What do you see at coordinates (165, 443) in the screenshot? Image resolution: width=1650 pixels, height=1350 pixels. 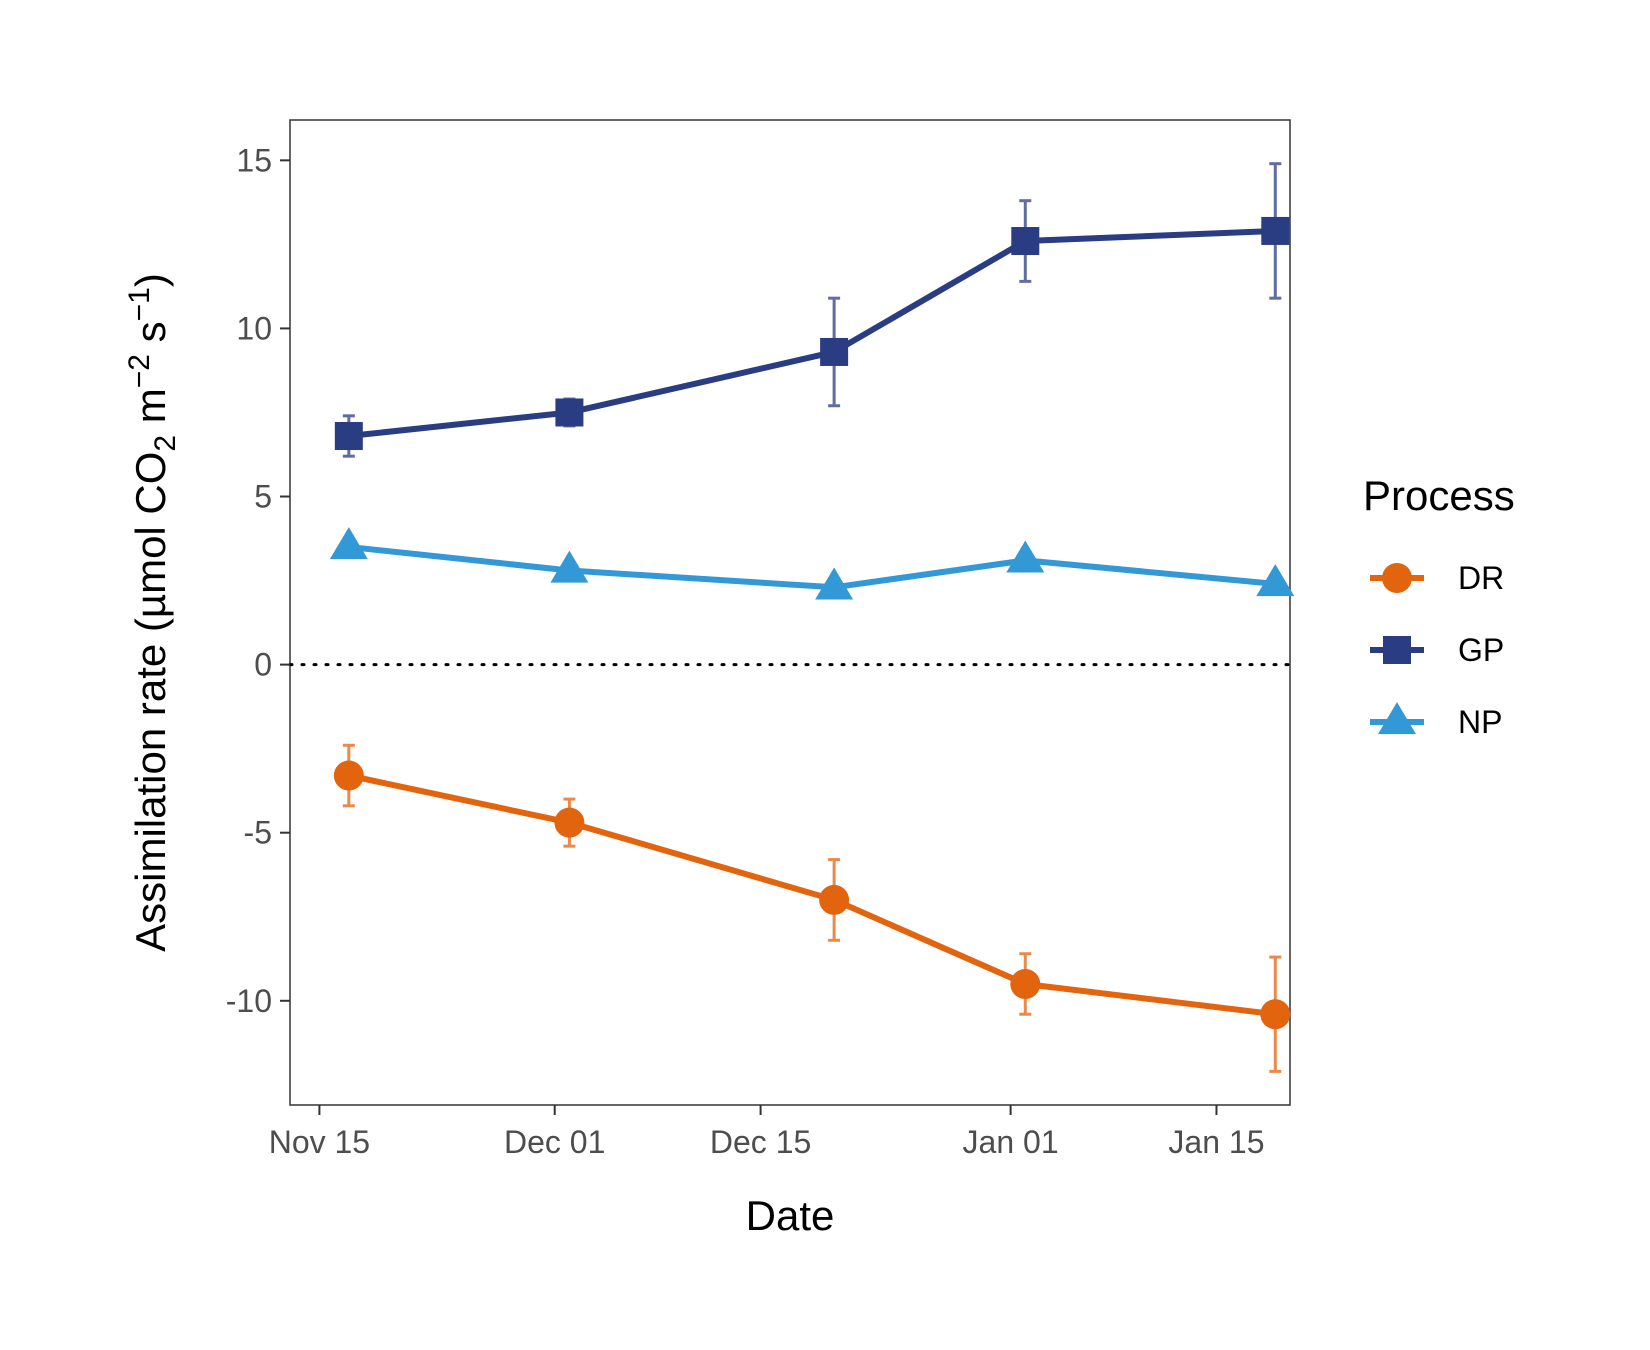 I see `y-title-subscript: 2` at bounding box center [165, 443].